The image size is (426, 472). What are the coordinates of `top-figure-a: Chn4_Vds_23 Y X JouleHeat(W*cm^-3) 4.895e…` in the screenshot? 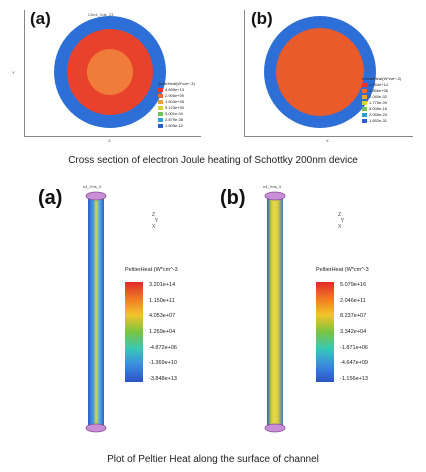 It's located at (113, 76).